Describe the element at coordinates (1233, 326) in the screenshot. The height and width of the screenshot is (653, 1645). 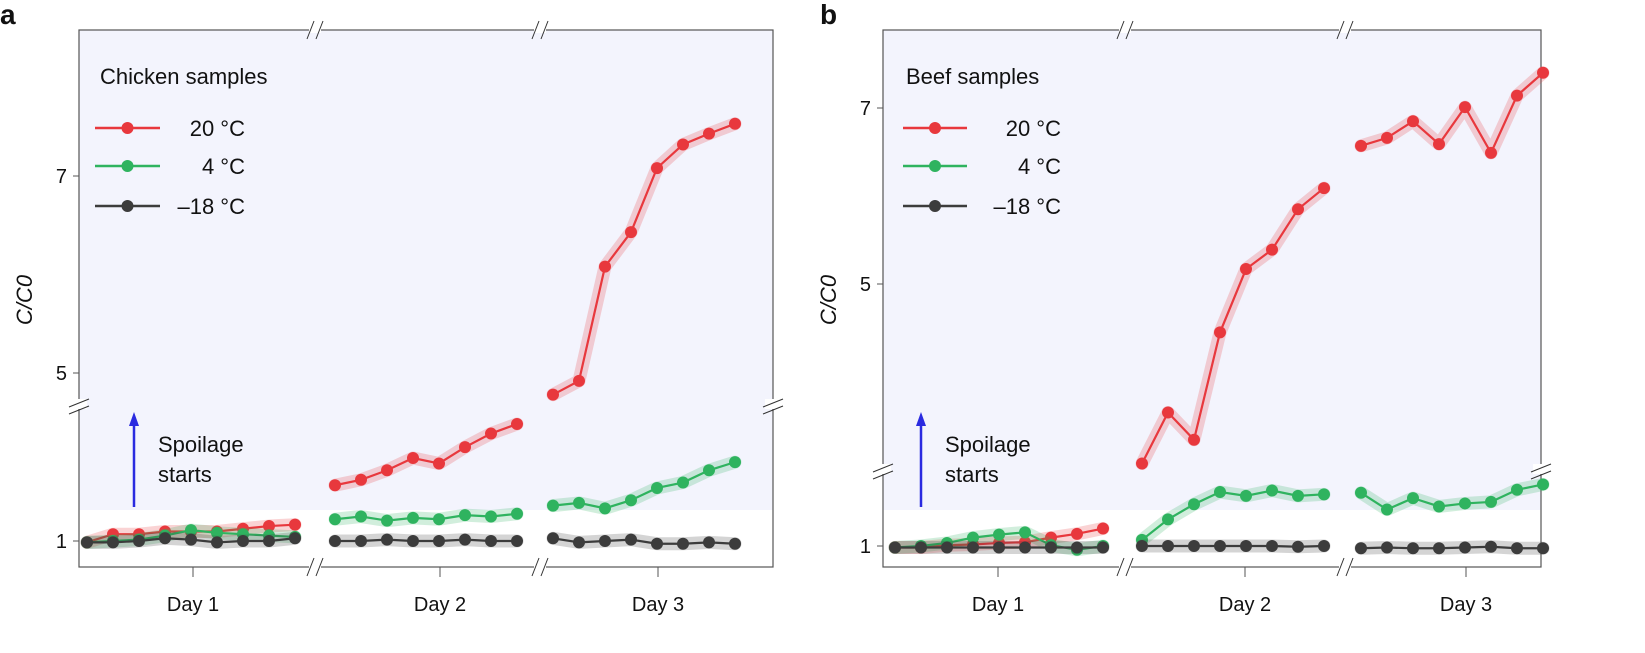
I see `series-line` at that location.